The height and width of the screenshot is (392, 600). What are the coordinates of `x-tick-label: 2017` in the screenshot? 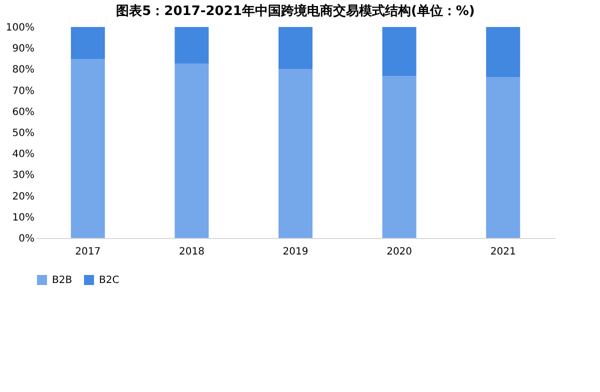 It's located at (88, 252).